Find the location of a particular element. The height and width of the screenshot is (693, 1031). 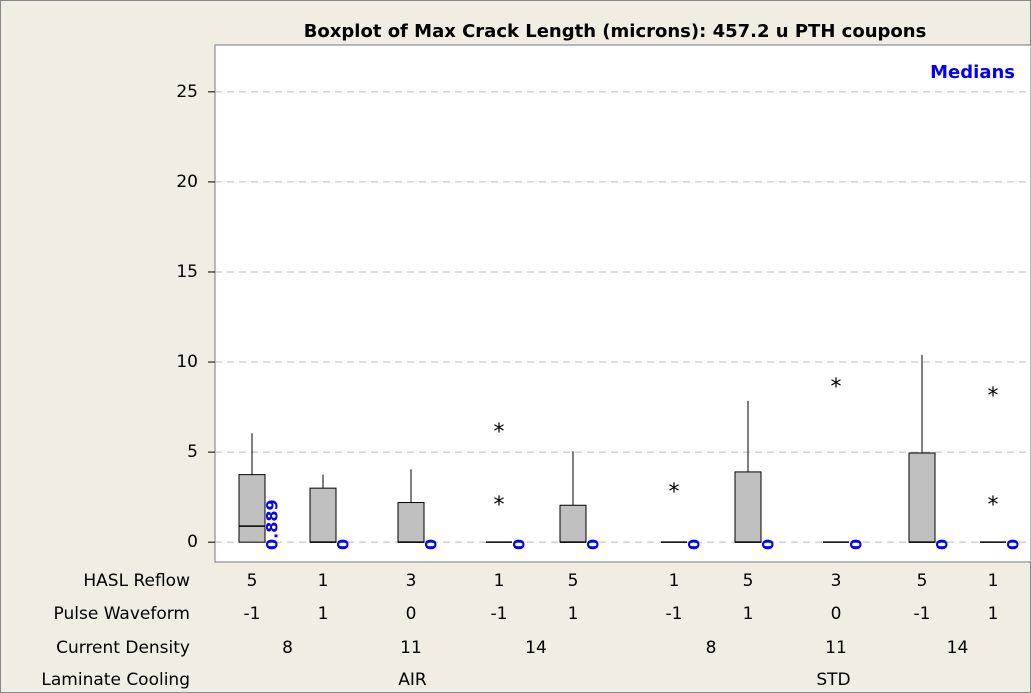

factor-name: Laminate Cooling is located at coordinates (115, 680).